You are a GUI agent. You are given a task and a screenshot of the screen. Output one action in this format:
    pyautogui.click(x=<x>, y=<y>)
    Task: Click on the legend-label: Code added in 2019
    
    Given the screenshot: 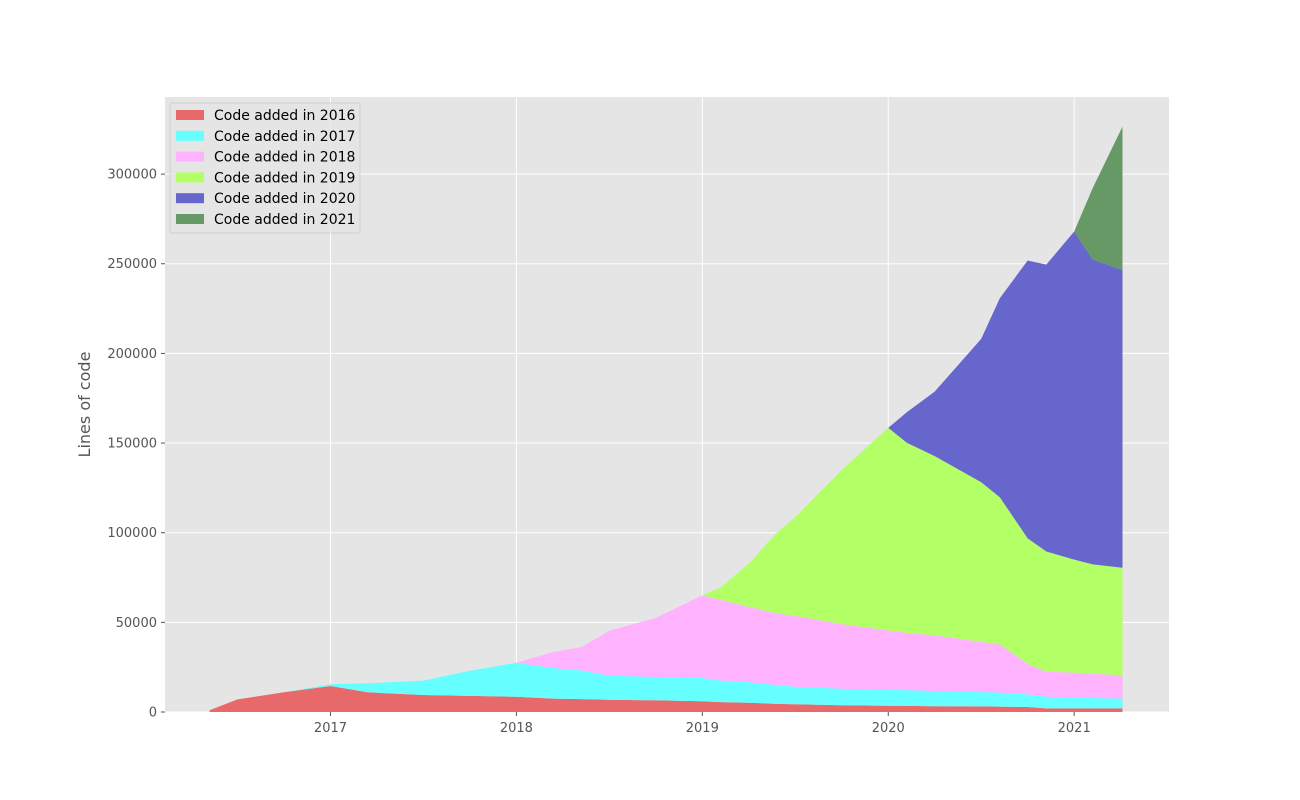 What is the action you would take?
    pyautogui.click(x=284, y=178)
    